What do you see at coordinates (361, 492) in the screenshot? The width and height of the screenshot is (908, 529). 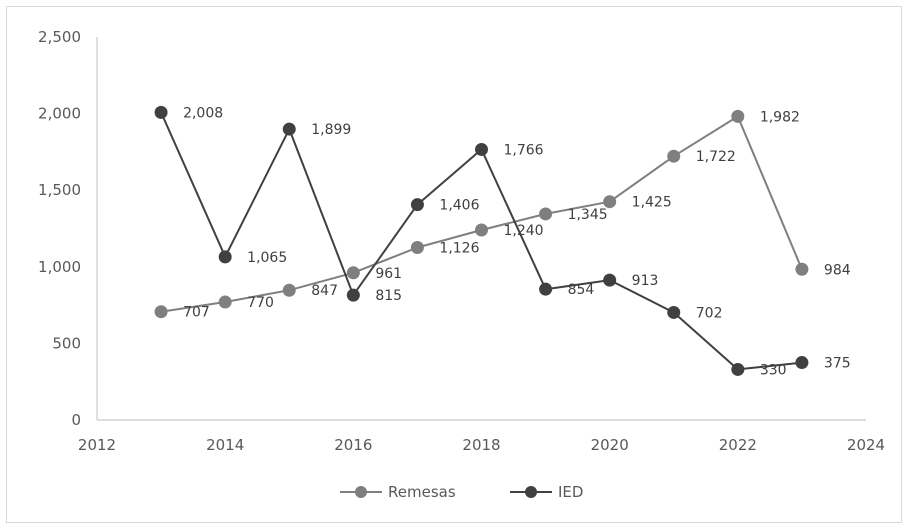 I see `legend-marker-remesas` at bounding box center [361, 492].